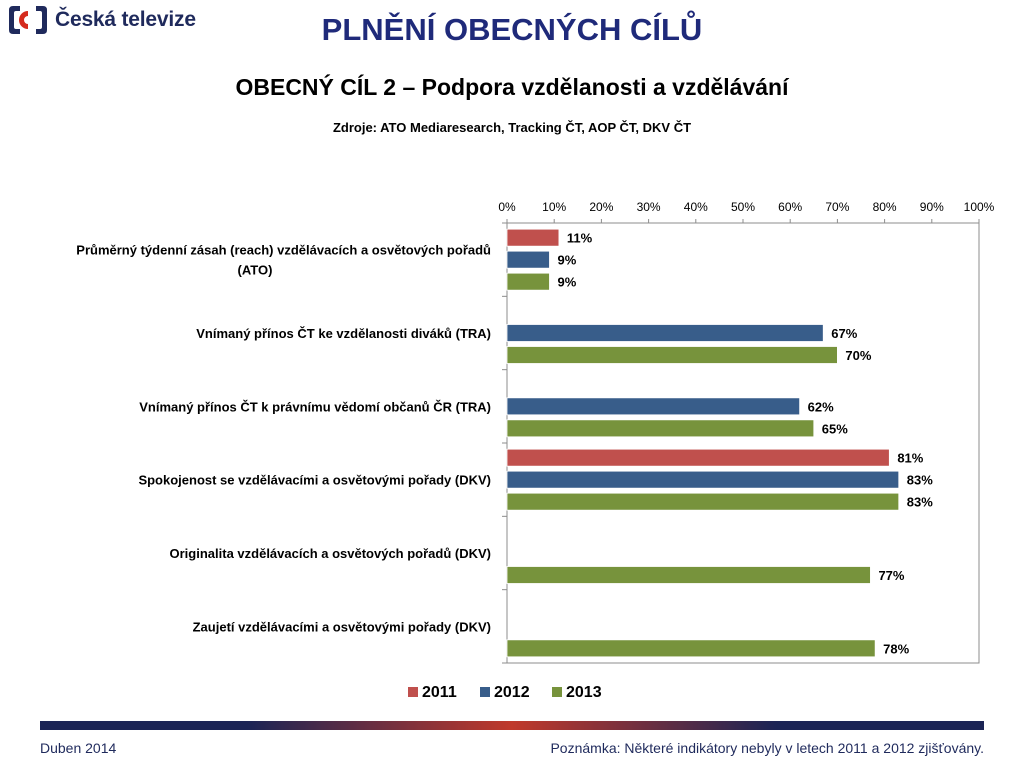 This screenshot has width=1024, height=768. I want to click on data-label: 70%, so click(858, 355).